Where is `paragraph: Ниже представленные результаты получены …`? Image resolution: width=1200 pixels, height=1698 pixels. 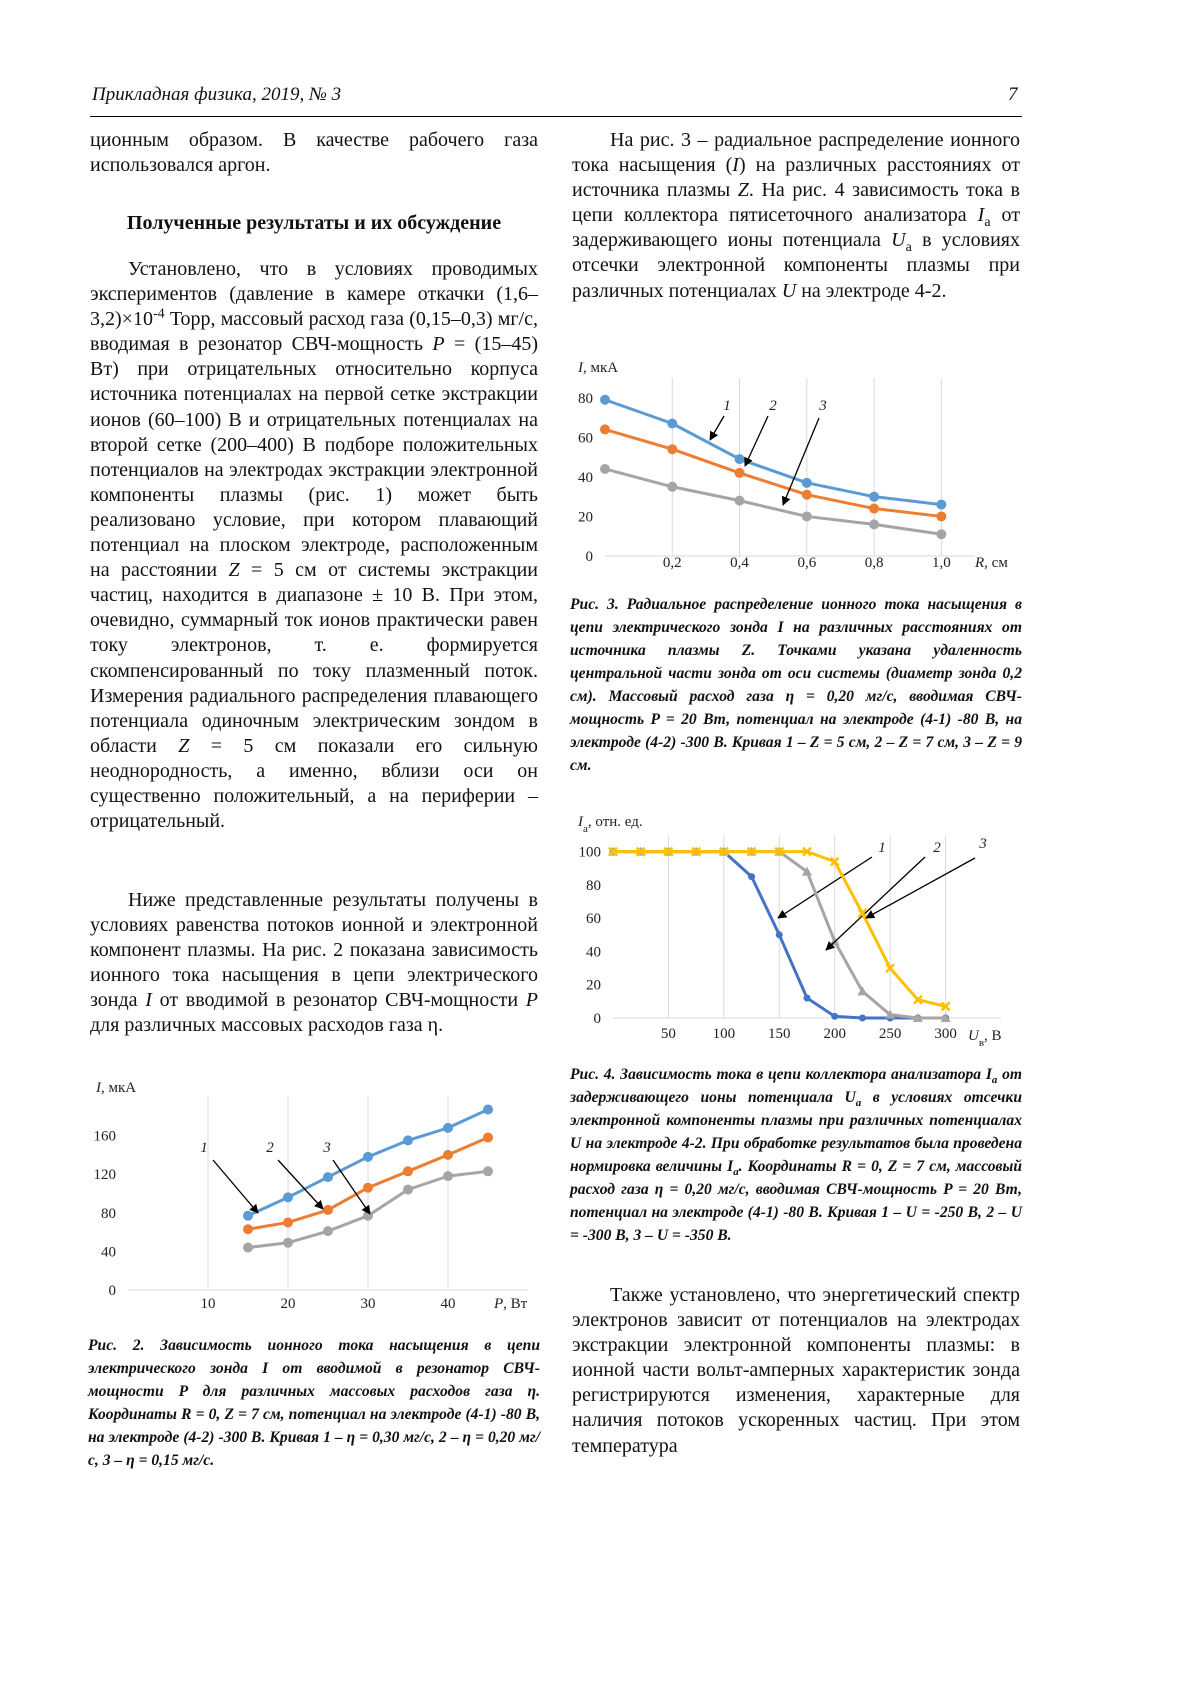
paragraph: Ниже представленные результаты получены … is located at coordinates (314, 963).